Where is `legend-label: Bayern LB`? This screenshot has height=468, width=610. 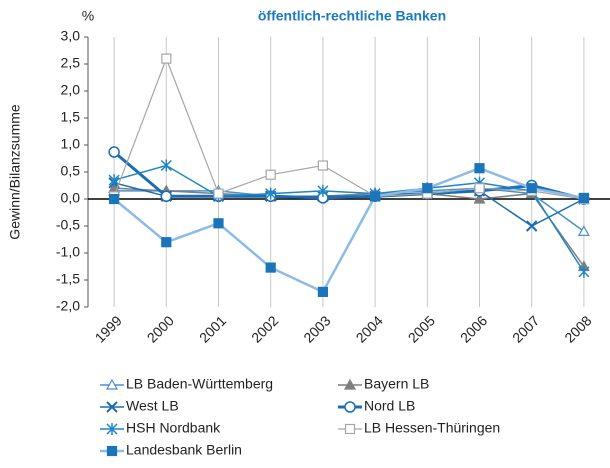 legend-label: Bayern LB is located at coordinates (396, 384).